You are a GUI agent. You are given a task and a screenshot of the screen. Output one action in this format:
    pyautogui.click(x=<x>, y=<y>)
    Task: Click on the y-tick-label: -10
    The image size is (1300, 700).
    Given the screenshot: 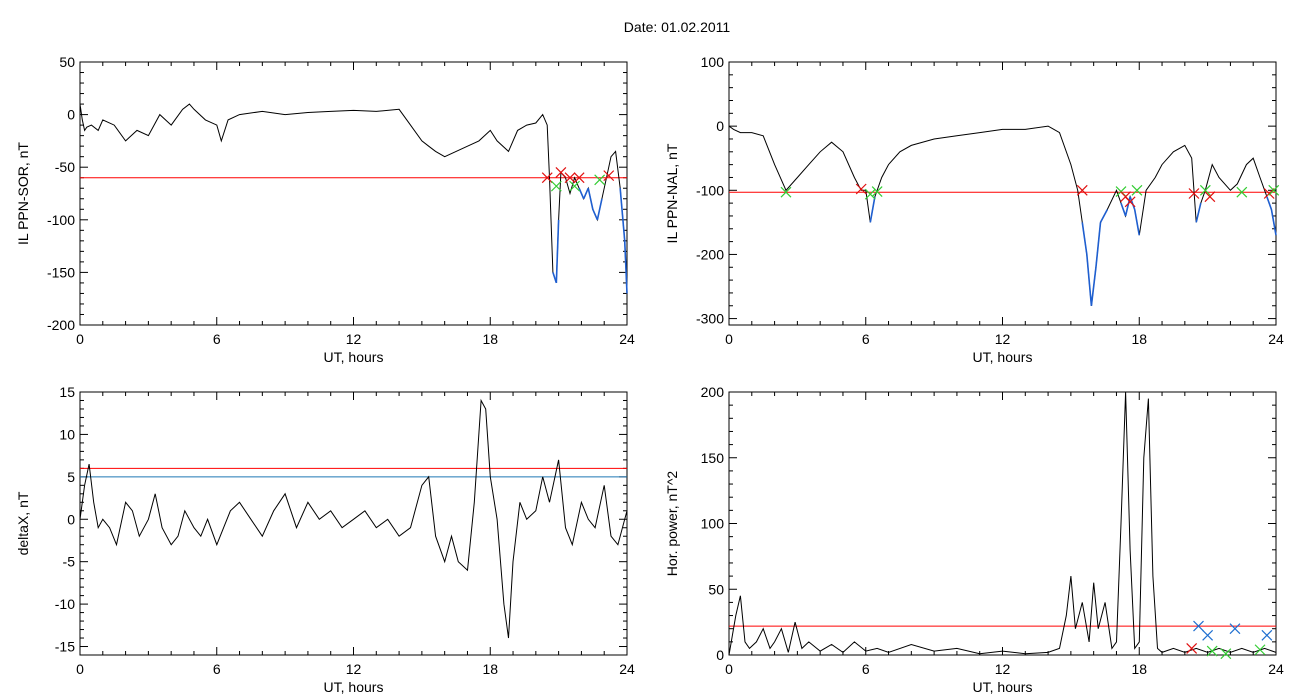 What is the action you would take?
    pyautogui.click(x=65, y=604)
    